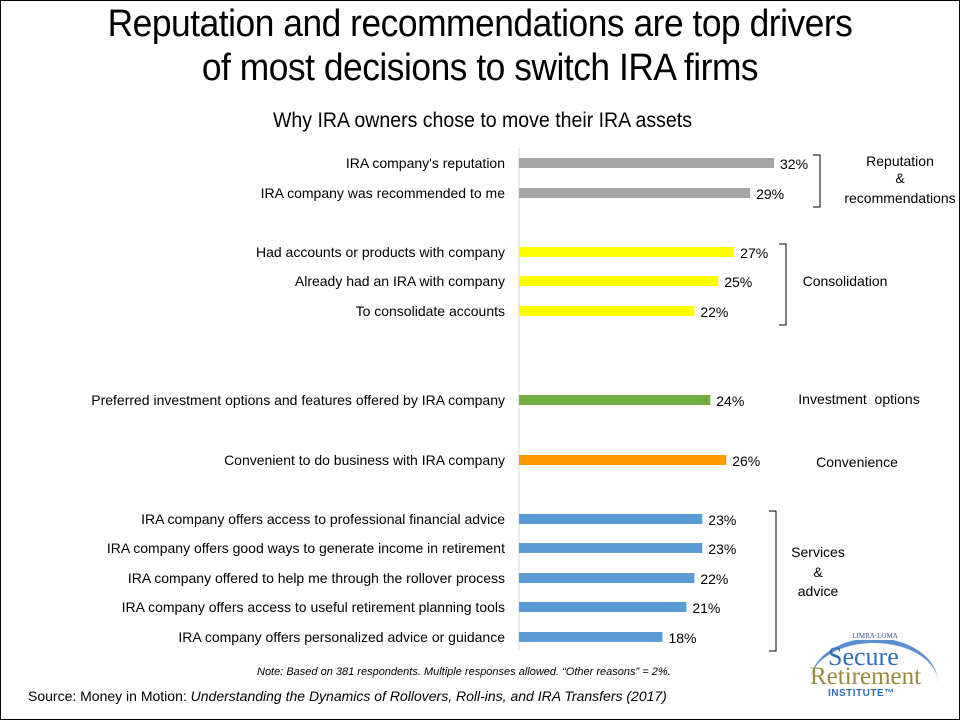  What do you see at coordinates (857, 462) in the screenshot?
I see `group-label: Convenience` at bounding box center [857, 462].